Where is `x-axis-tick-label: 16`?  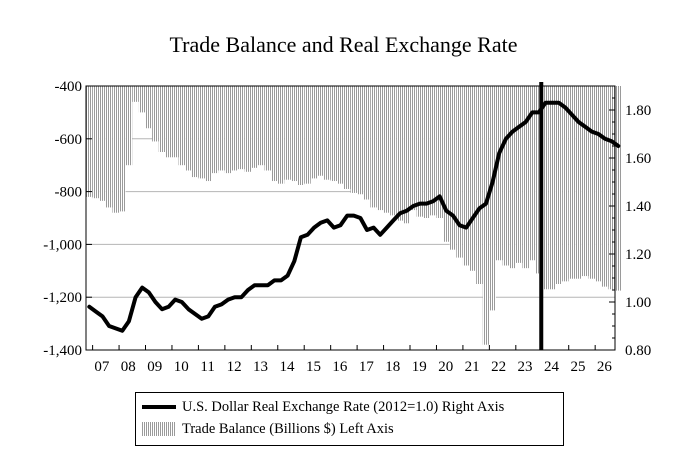
x-axis-tick-label: 16 is located at coordinates (340, 367).